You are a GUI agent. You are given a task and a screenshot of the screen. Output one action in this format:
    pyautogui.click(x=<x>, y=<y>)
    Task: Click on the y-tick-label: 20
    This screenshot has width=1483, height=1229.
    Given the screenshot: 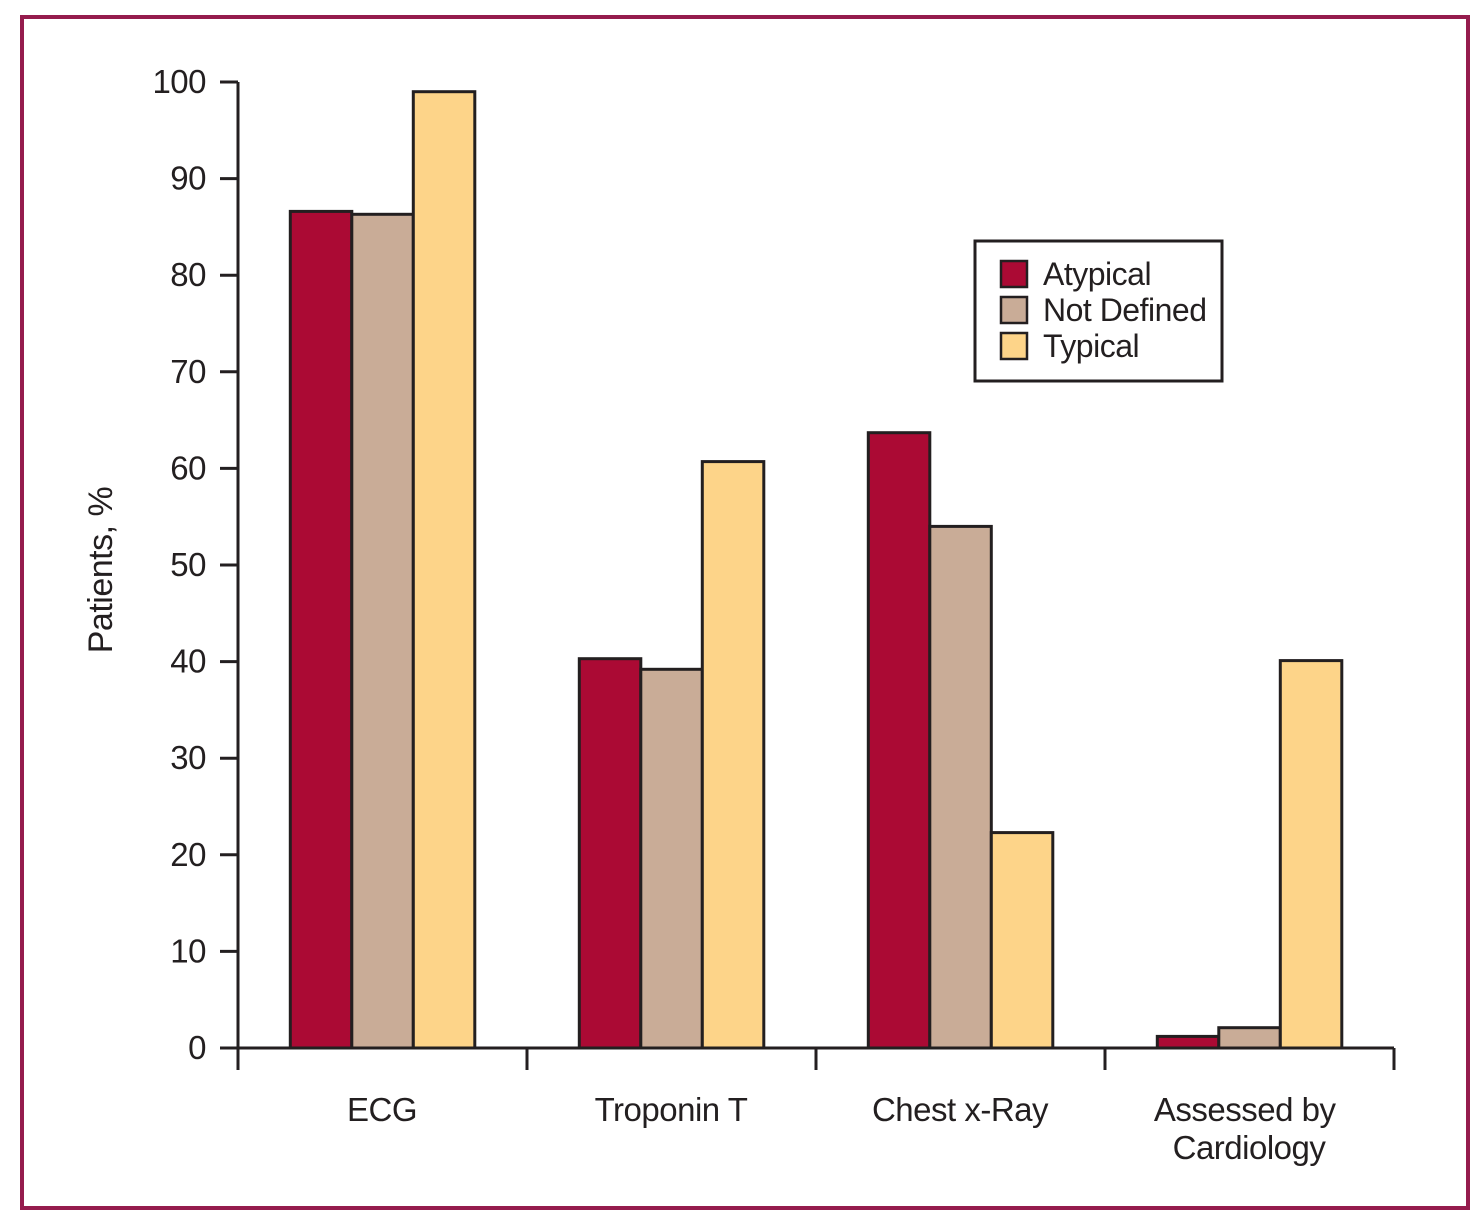 What is the action you would take?
    pyautogui.click(x=188, y=854)
    